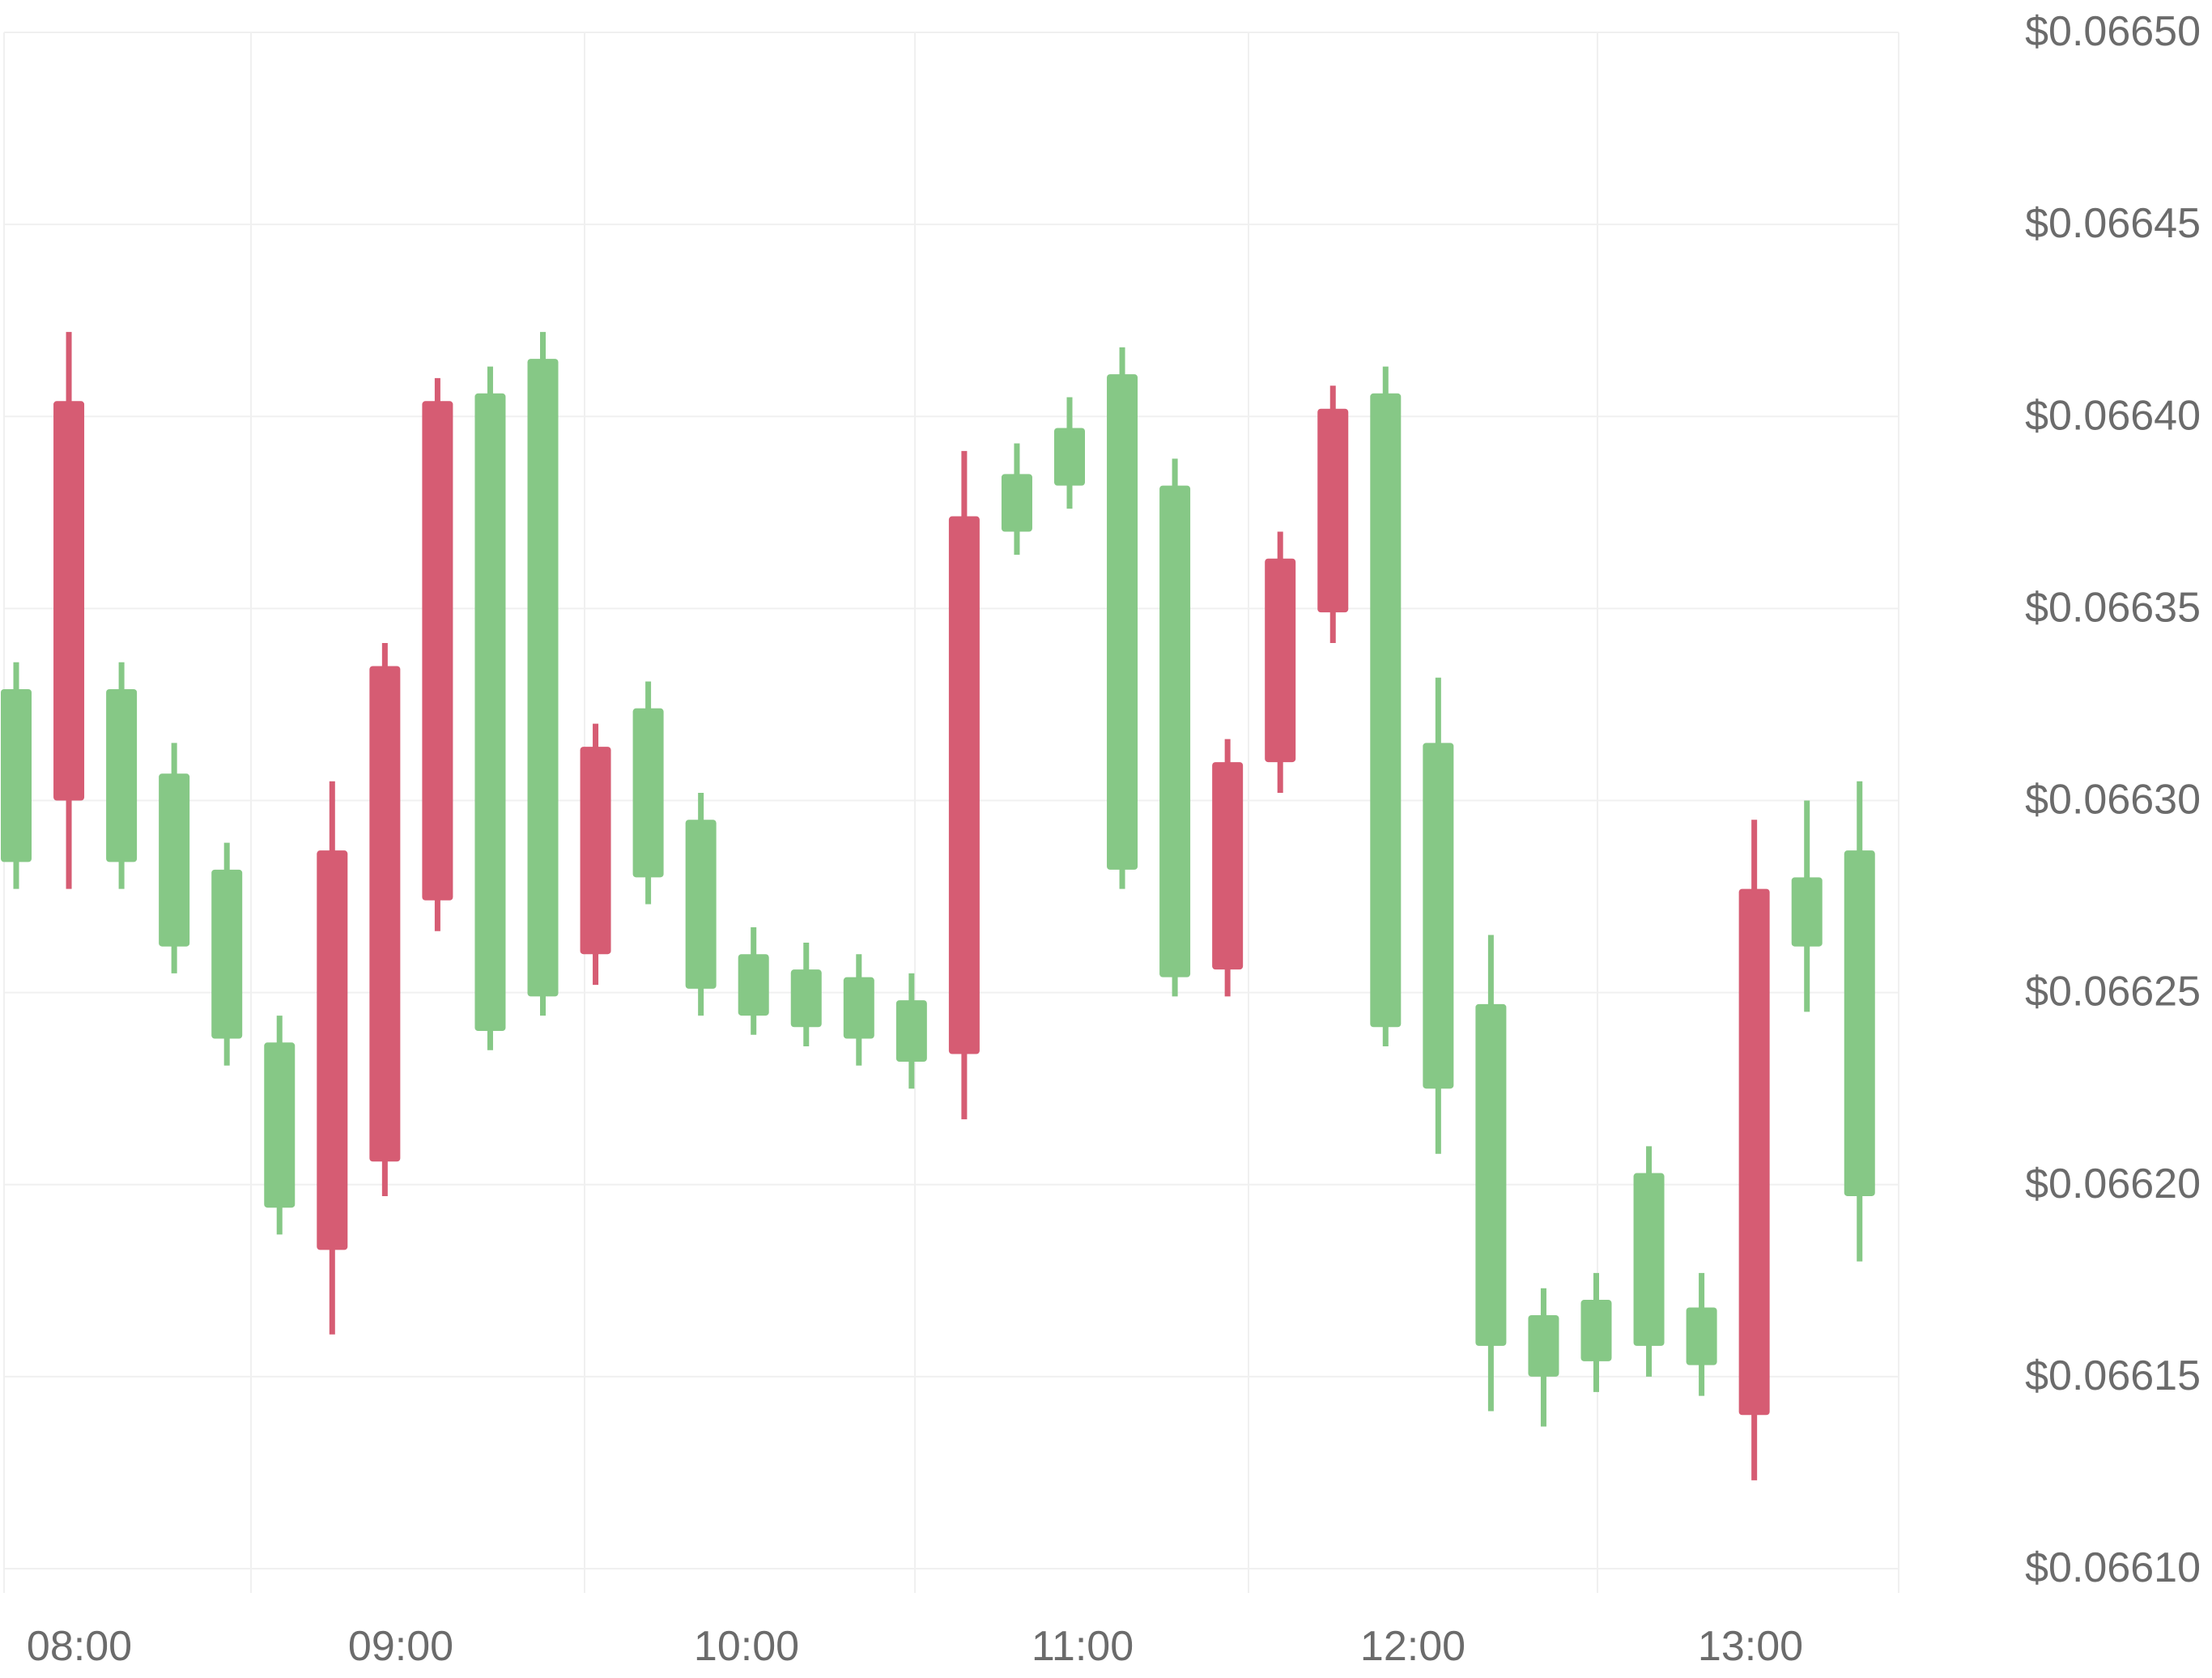  Describe the element at coordinates (401, 1646) in the screenshot. I see `x-tick-label: 09:00` at that location.